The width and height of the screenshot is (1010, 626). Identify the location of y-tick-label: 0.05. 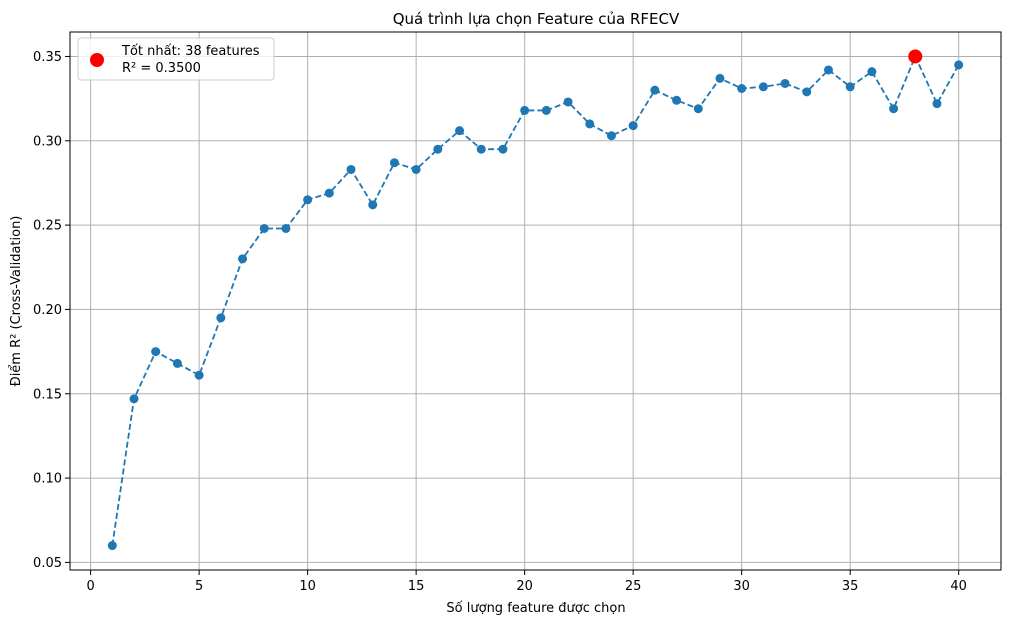
(47, 563).